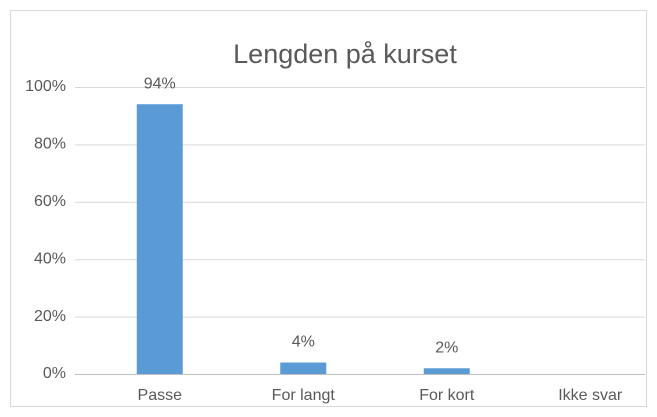  What do you see at coordinates (345, 54) in the screenshot?
I see `chart-title: Lengden på kurset` at bounding box center [345, 54].